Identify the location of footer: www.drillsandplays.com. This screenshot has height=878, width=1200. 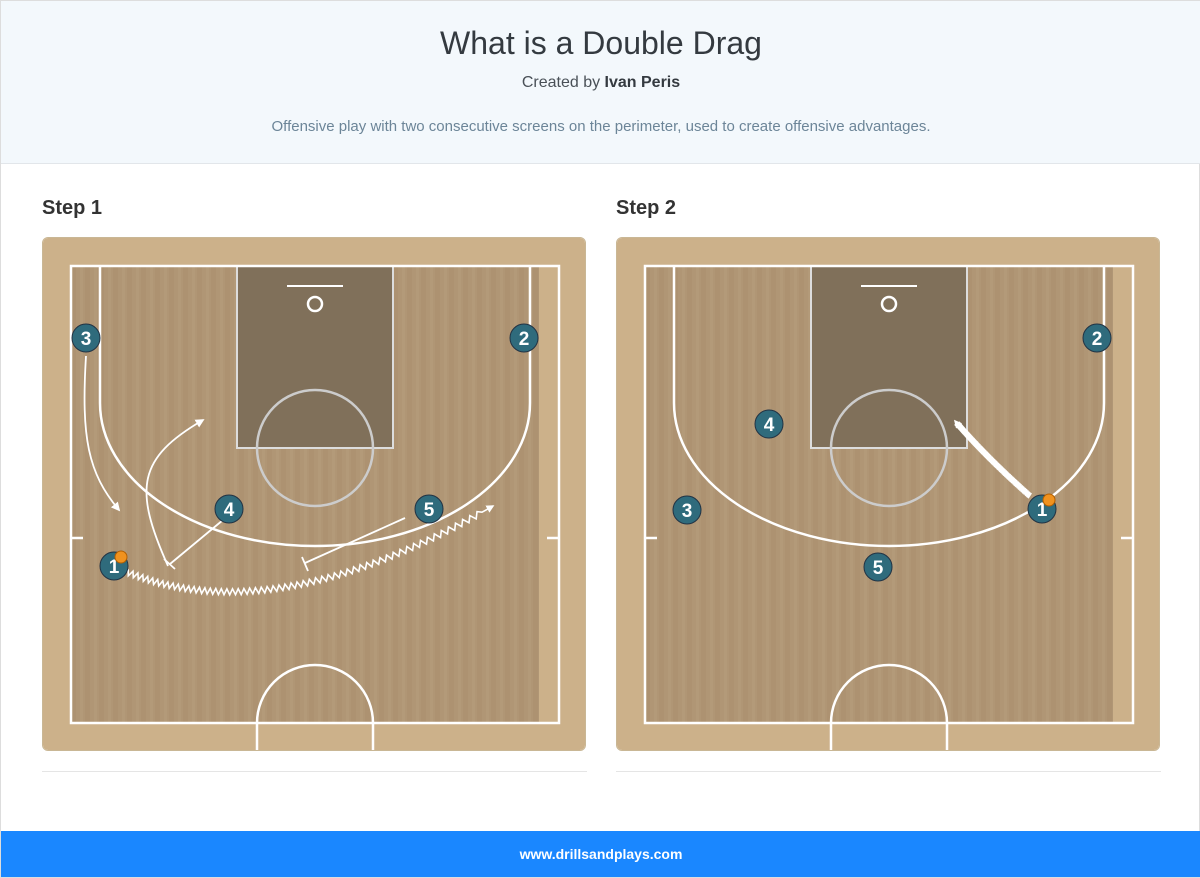
(600, 854).